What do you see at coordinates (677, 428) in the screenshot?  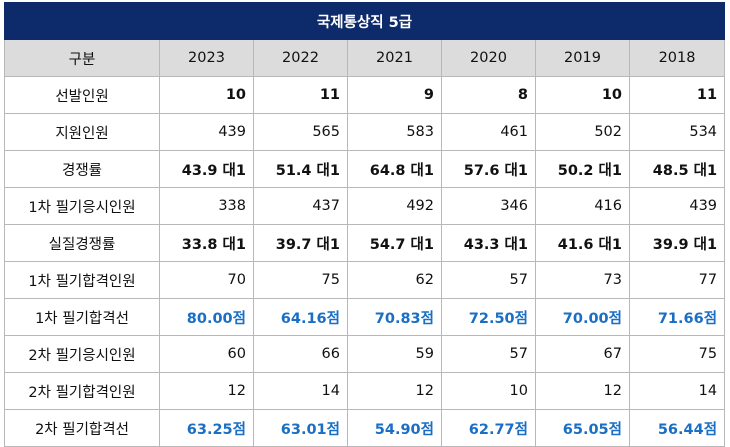 I see `table-cell: 56.44점` at bounding box center [677, 428].